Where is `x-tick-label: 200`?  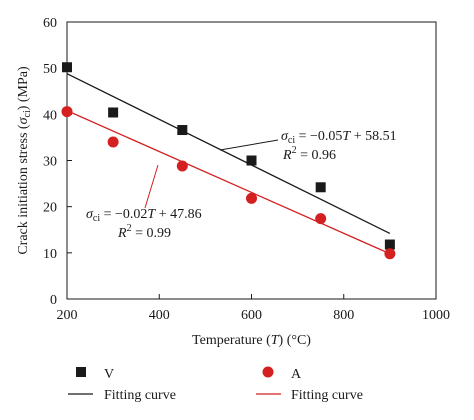
x-tick-label: 200 is located at coordinates (67, 315).